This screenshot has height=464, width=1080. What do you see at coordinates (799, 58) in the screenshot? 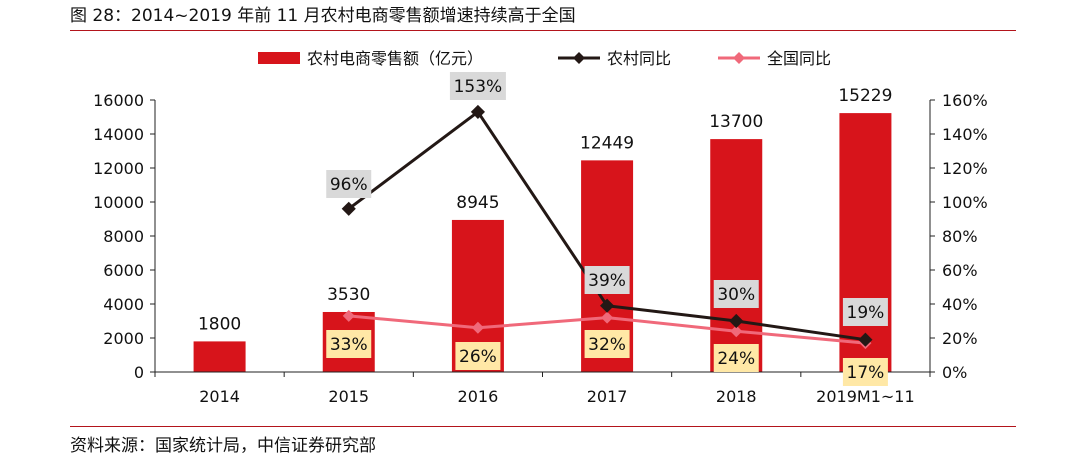
I see `legend-label-national: 全国同比` at bounding box center [799, 58].